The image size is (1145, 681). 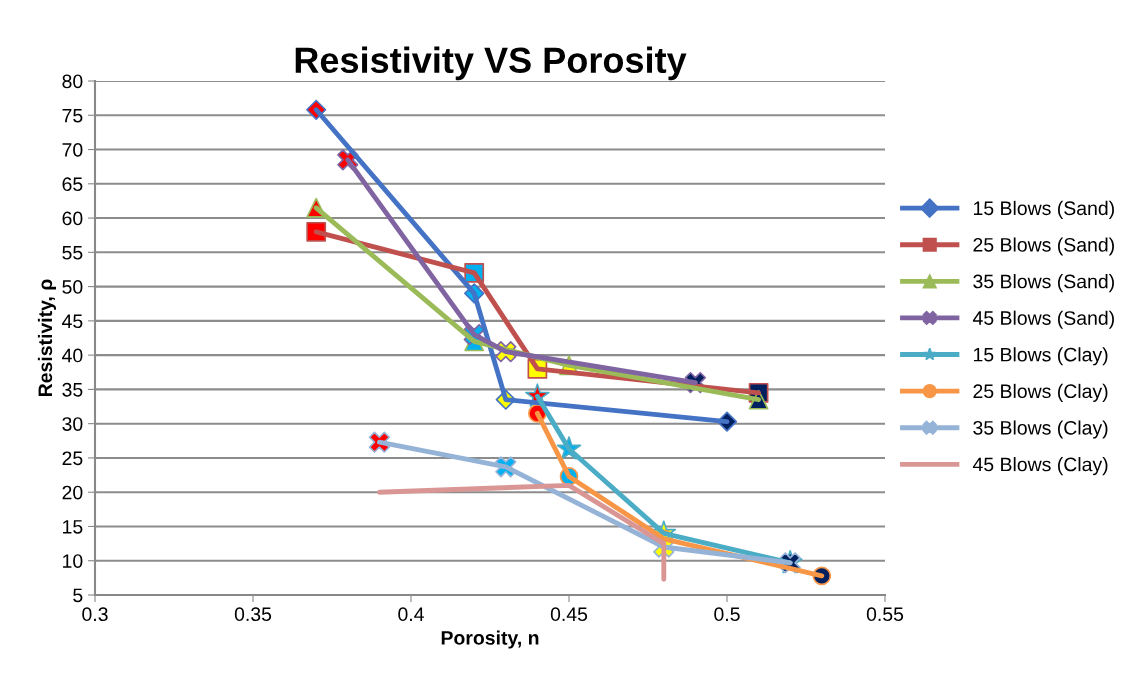 What do you see at coordinates (491, 63) in the screenshot?
I see `chart-title: Resistivity VS Porosity` at bounding box center [491, 63].